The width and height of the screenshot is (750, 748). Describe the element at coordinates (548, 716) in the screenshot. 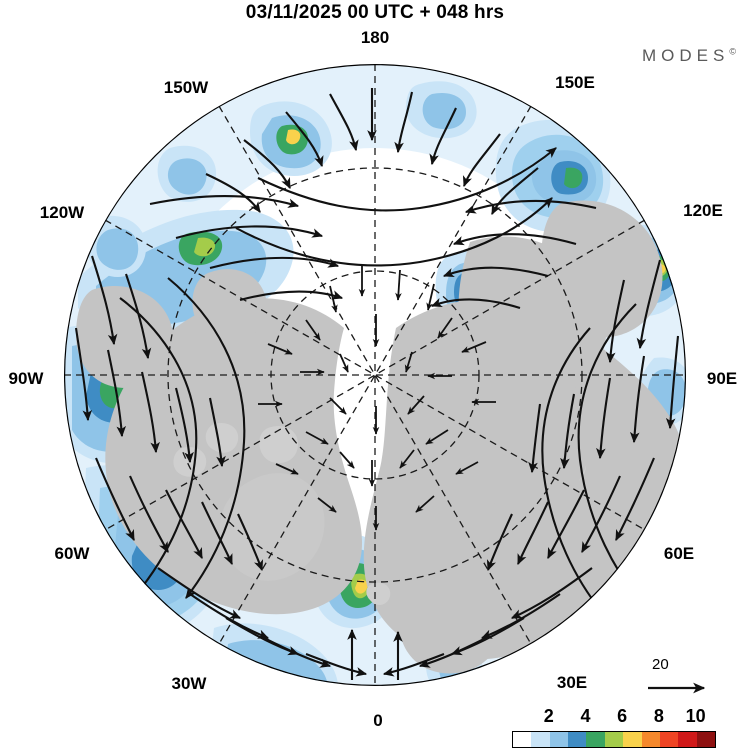

I see `colorbar-tick-2: 2` at that location.